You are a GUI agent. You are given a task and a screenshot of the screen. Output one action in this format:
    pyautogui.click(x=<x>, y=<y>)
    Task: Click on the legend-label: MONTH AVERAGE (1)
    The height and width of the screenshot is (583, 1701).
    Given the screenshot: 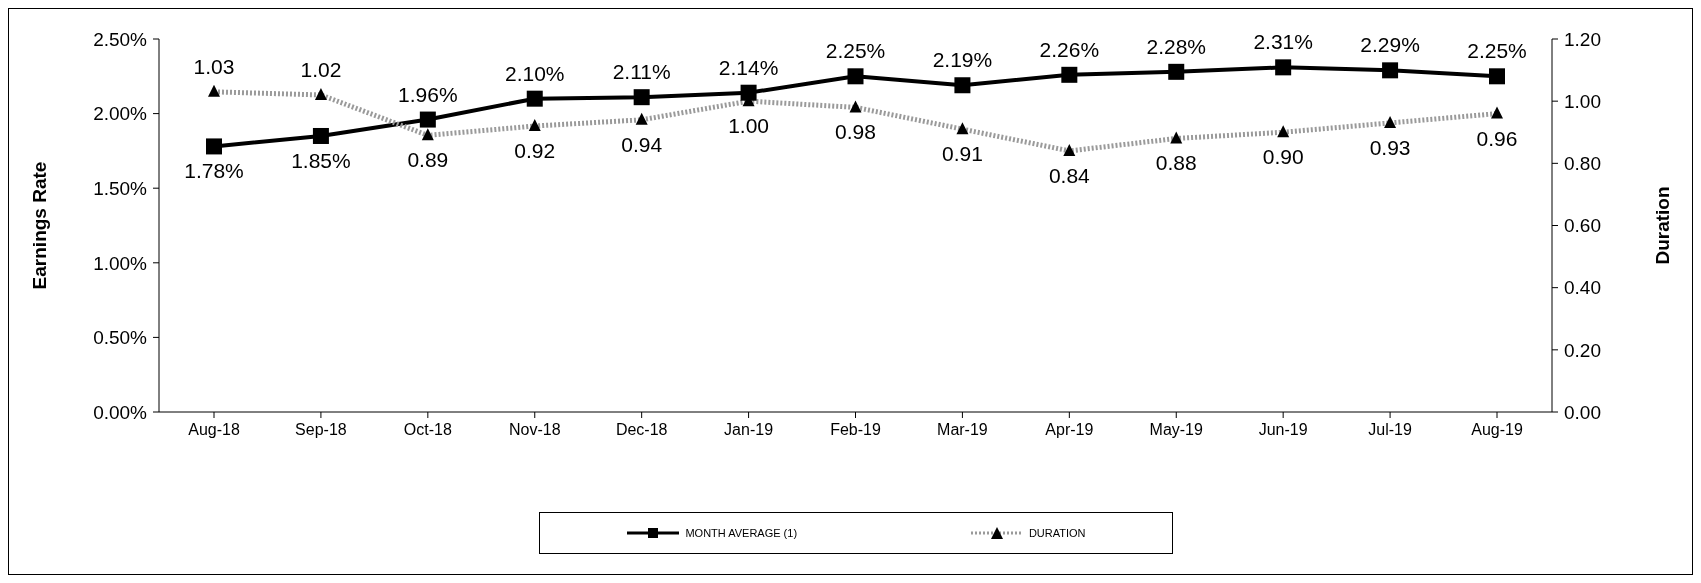 What is the action you would take?
    pyautogui.click(x=741, y=533)
    